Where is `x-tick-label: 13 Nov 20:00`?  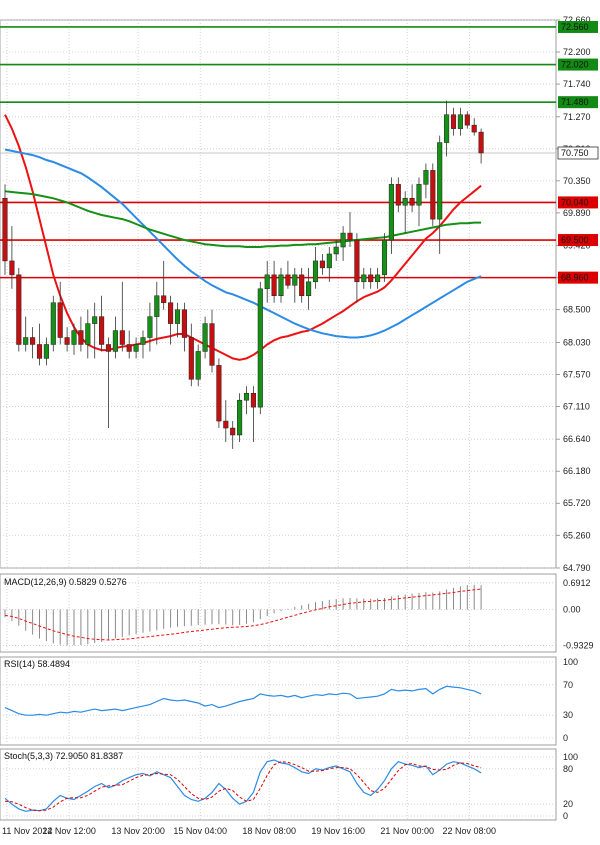
x-tick-label: 13 Nov 20:00 is located at coordinates (138, 831).